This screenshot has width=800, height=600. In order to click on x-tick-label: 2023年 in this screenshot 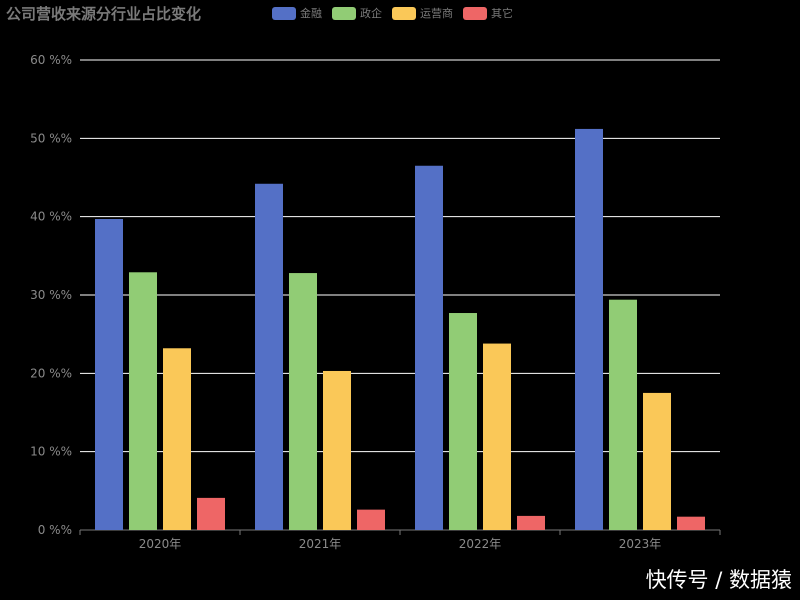, I will do `click(640, 544)`.